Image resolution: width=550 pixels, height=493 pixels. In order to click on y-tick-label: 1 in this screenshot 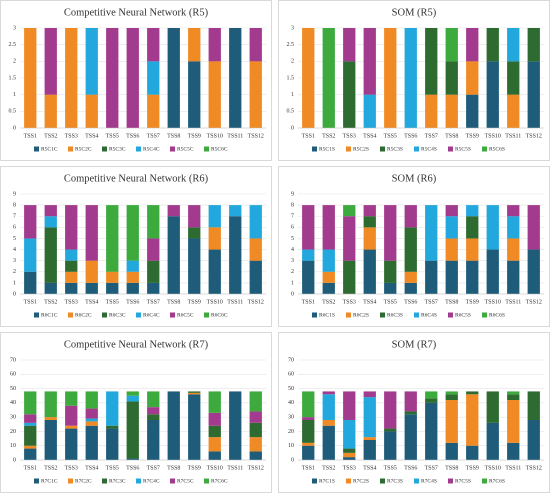, I will do `click(292, 283)`.